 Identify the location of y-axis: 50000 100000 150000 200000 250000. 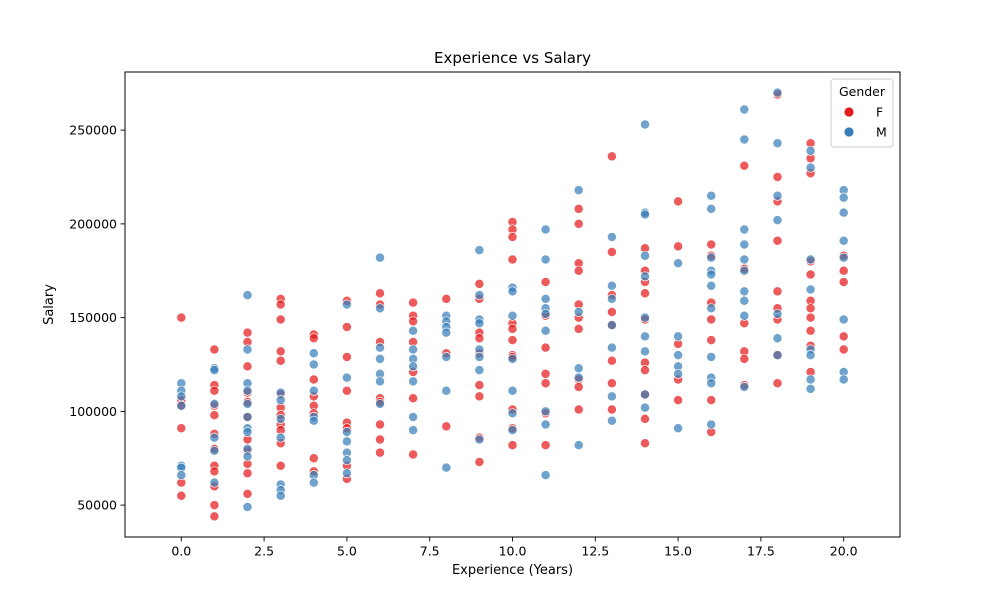
(97, 318).